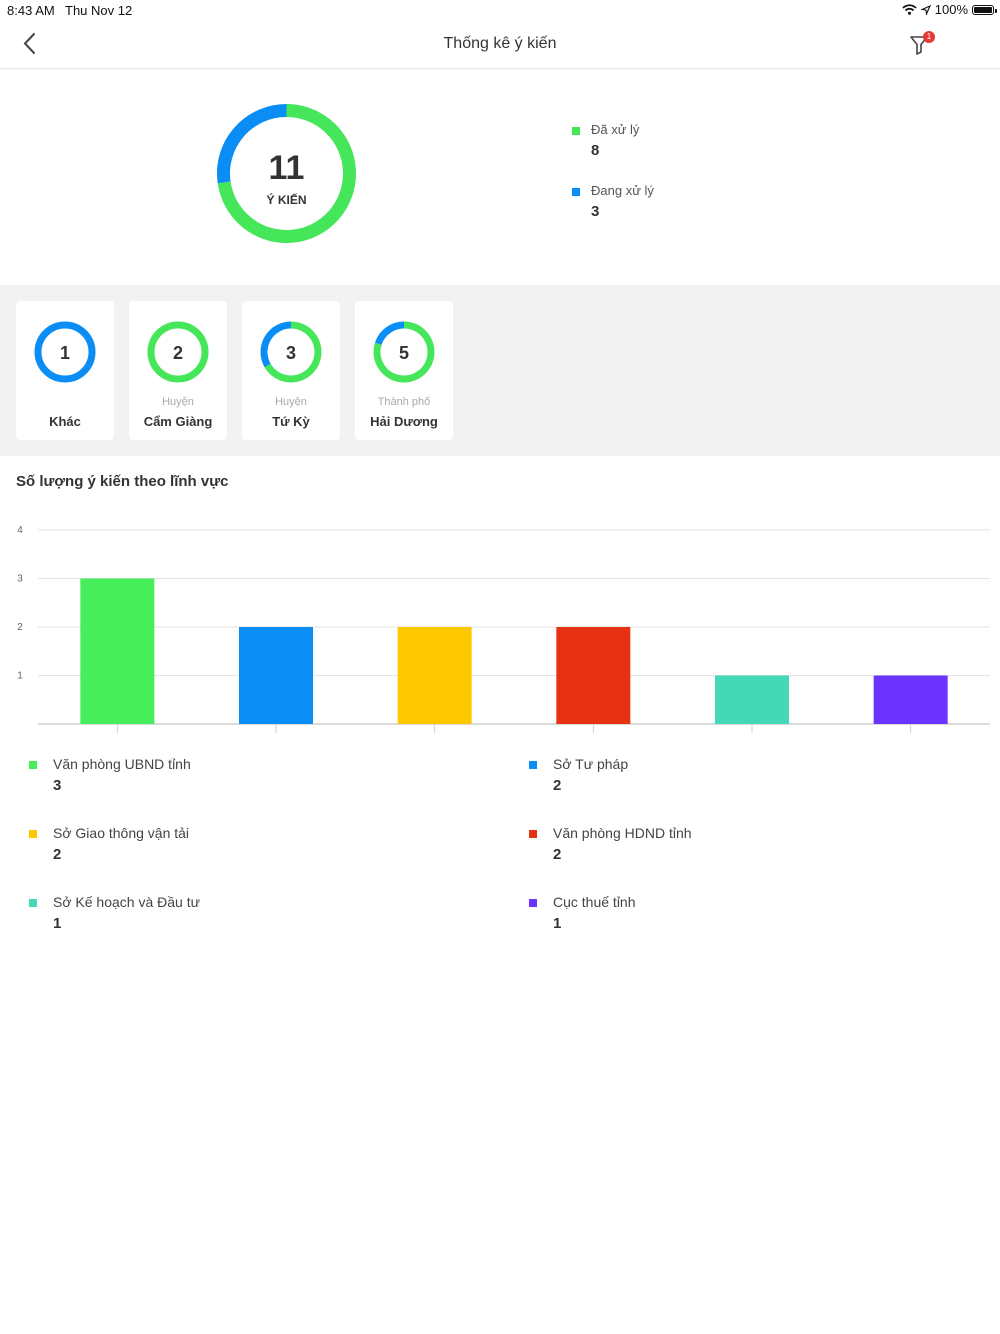  What do you see at coordinates (929, 37) in the screenshot?
I see `filter-badge: 1` at bounding box center [929, 37].